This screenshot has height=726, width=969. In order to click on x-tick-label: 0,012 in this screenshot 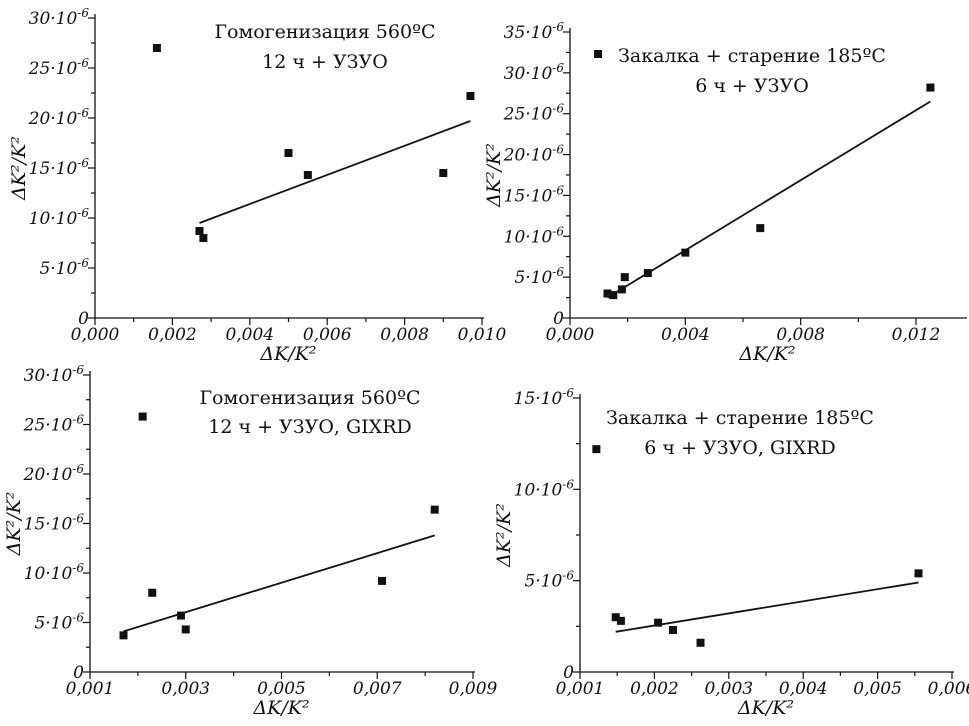, I will do `click(916, 335)`.